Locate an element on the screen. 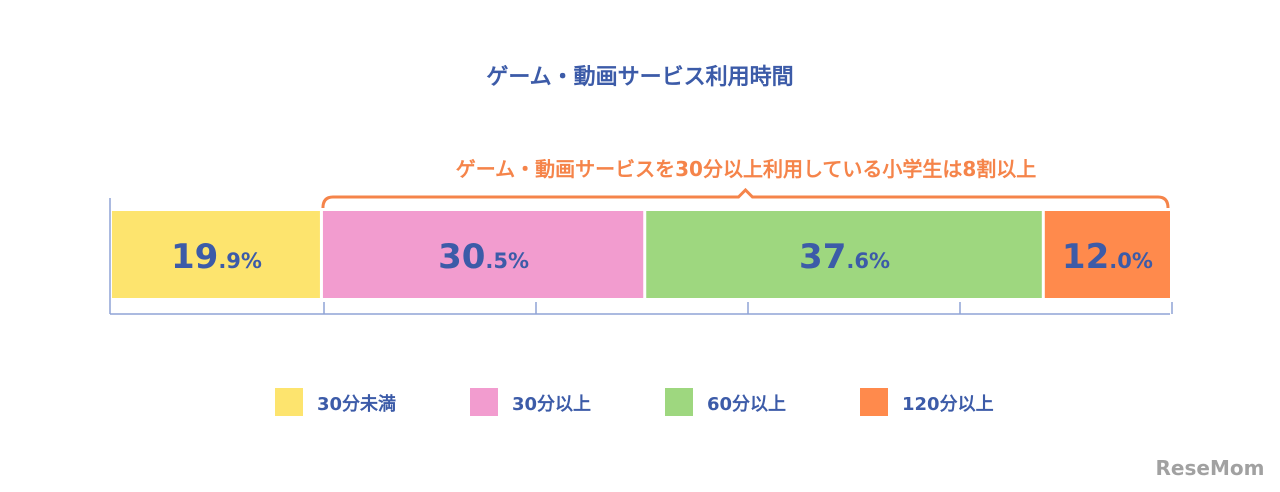 The image size is (1280, 492). legend-label: 60分以上 is located at coordinates (746, 404).